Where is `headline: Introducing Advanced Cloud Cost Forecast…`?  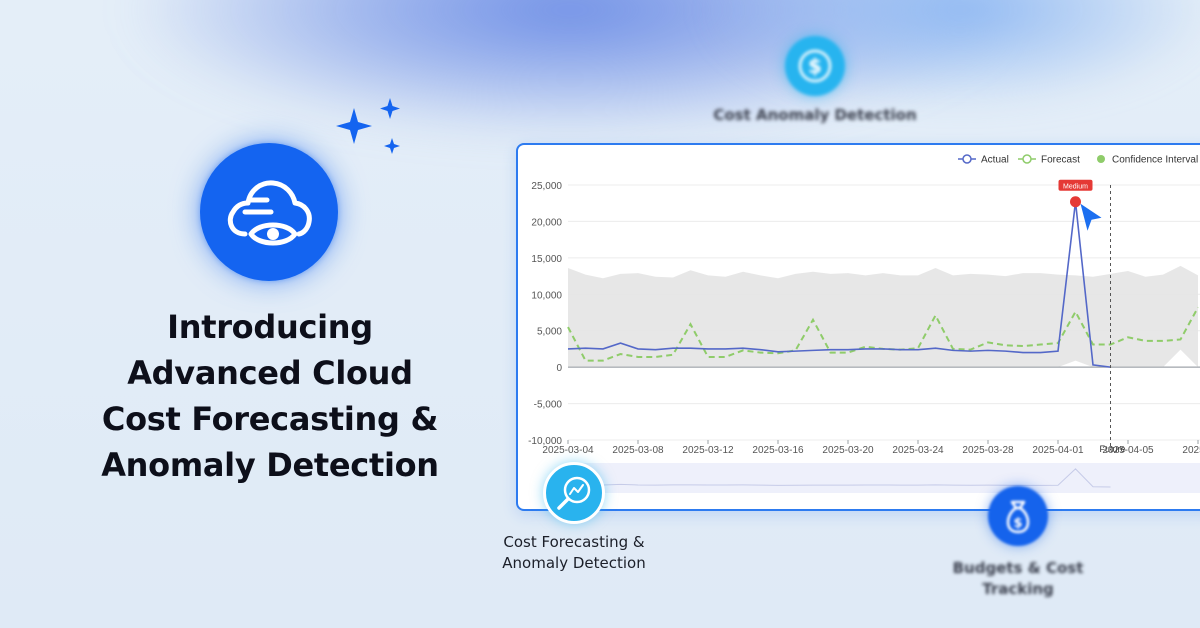
headline: Introducing Advanced Cloud Cost Forecast… is located at coordinates (270, 396).